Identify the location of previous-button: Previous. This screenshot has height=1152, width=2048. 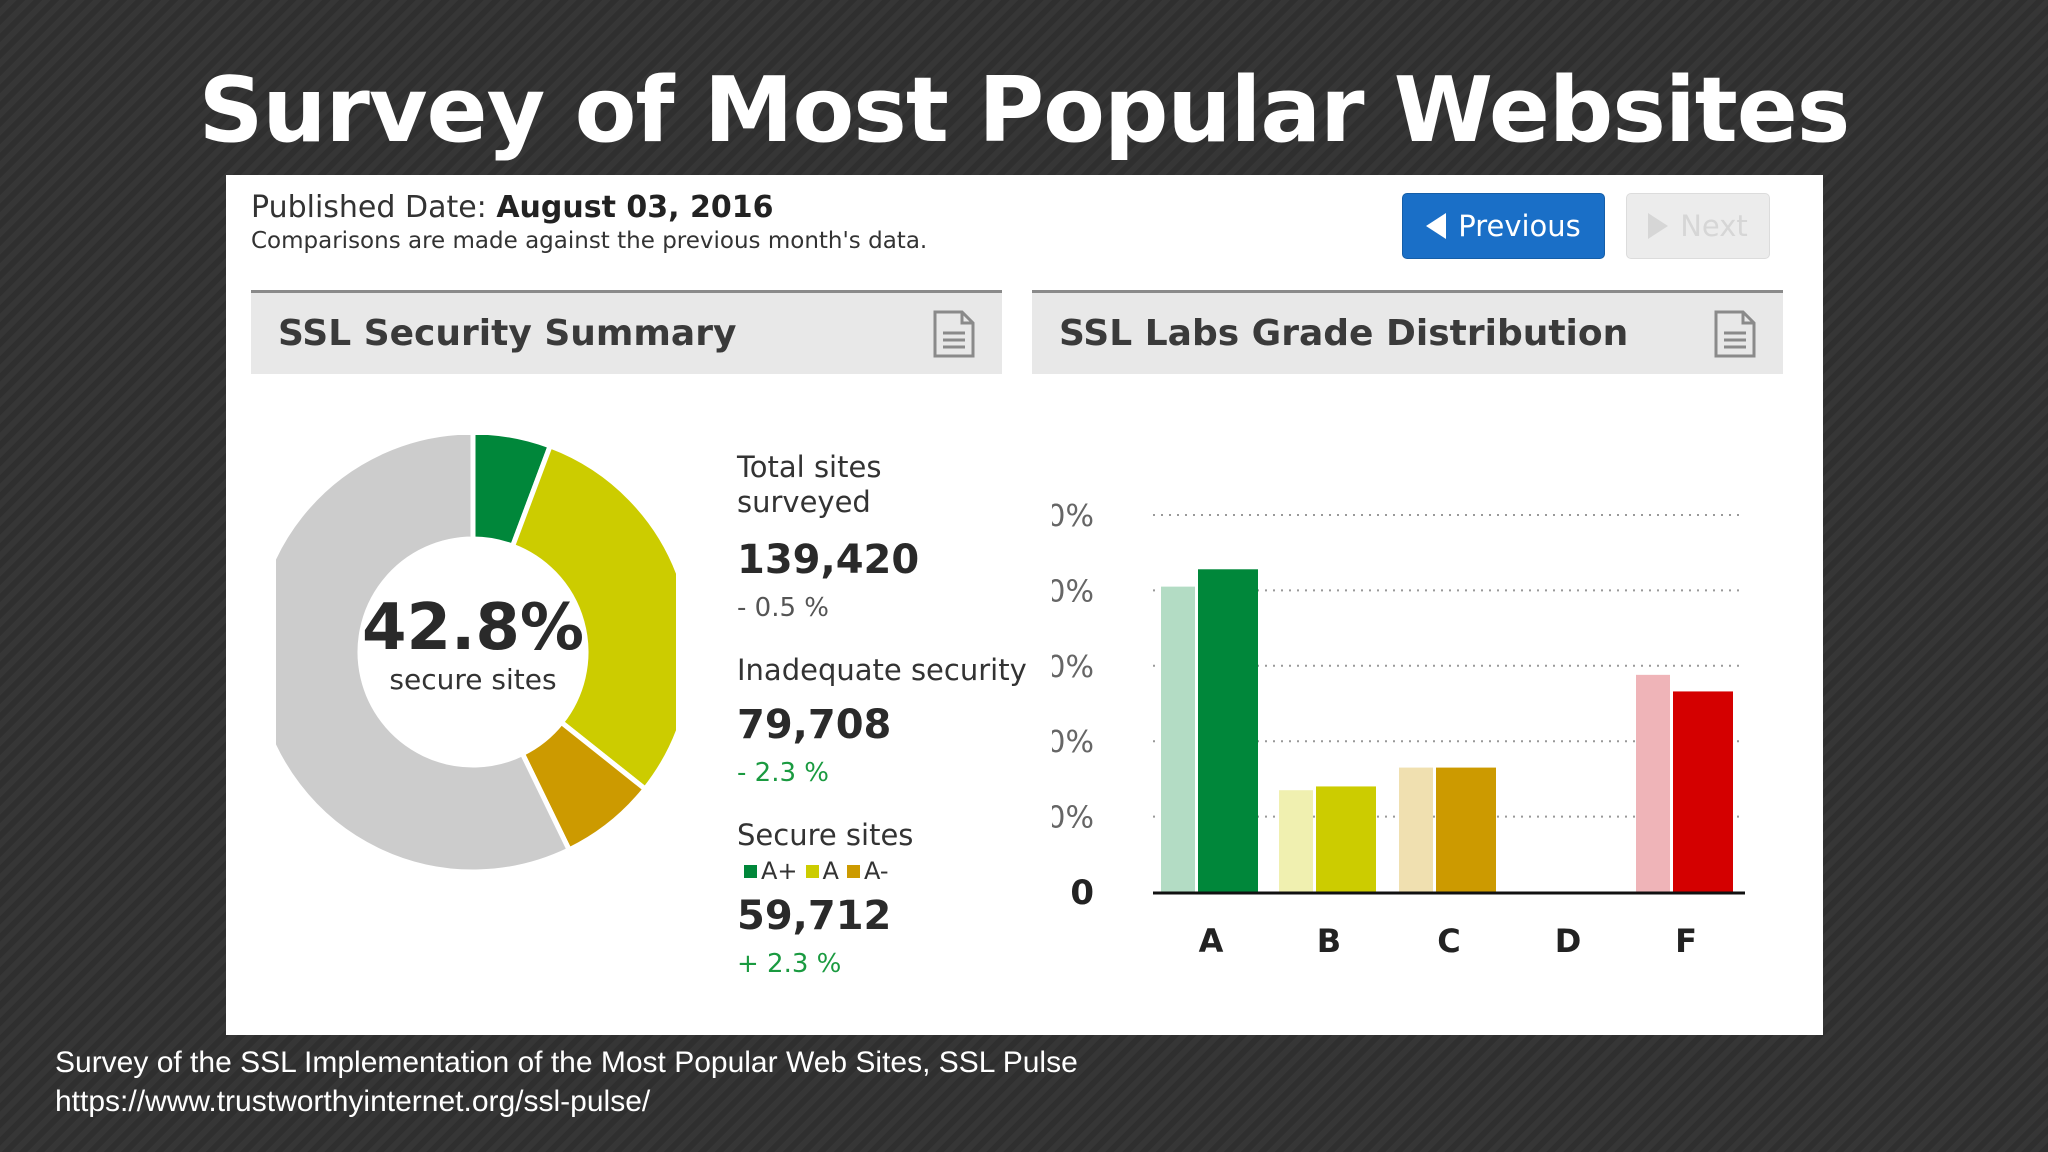
(1503, 226).